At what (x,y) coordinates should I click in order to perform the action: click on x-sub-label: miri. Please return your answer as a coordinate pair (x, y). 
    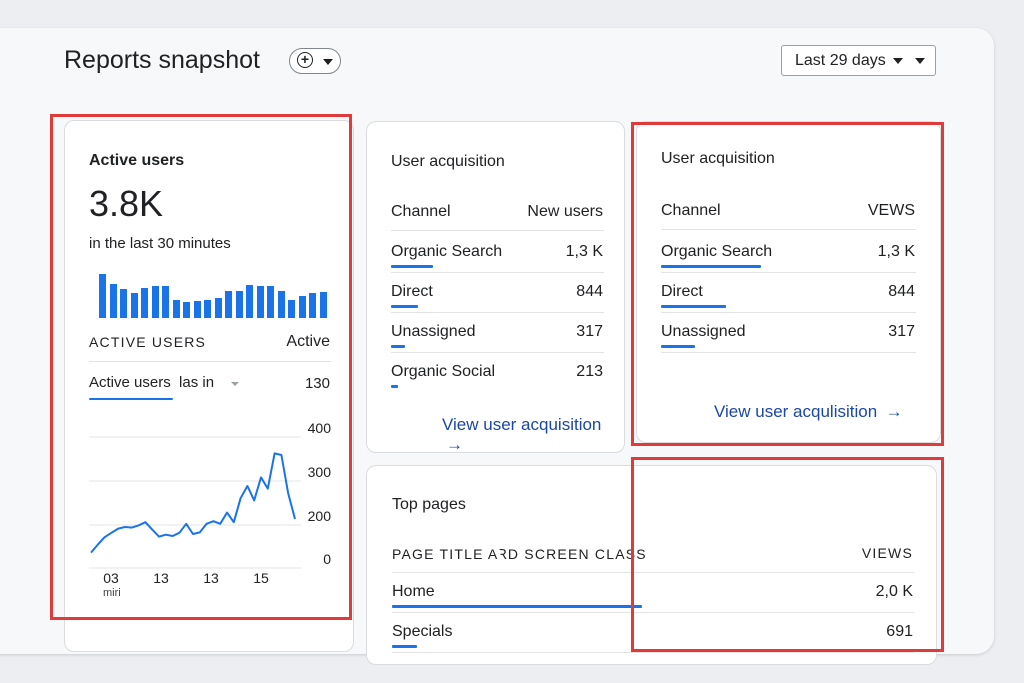
    Looking at the image, I should click on (112, 593).